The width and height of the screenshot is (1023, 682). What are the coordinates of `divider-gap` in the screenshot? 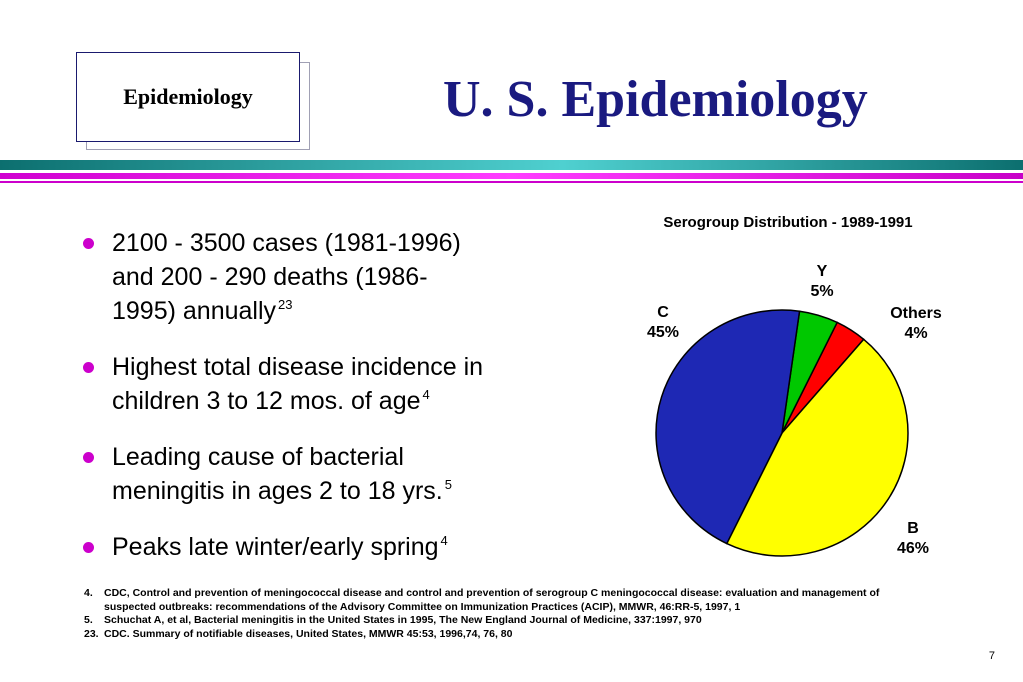 It's located at (511, 171).